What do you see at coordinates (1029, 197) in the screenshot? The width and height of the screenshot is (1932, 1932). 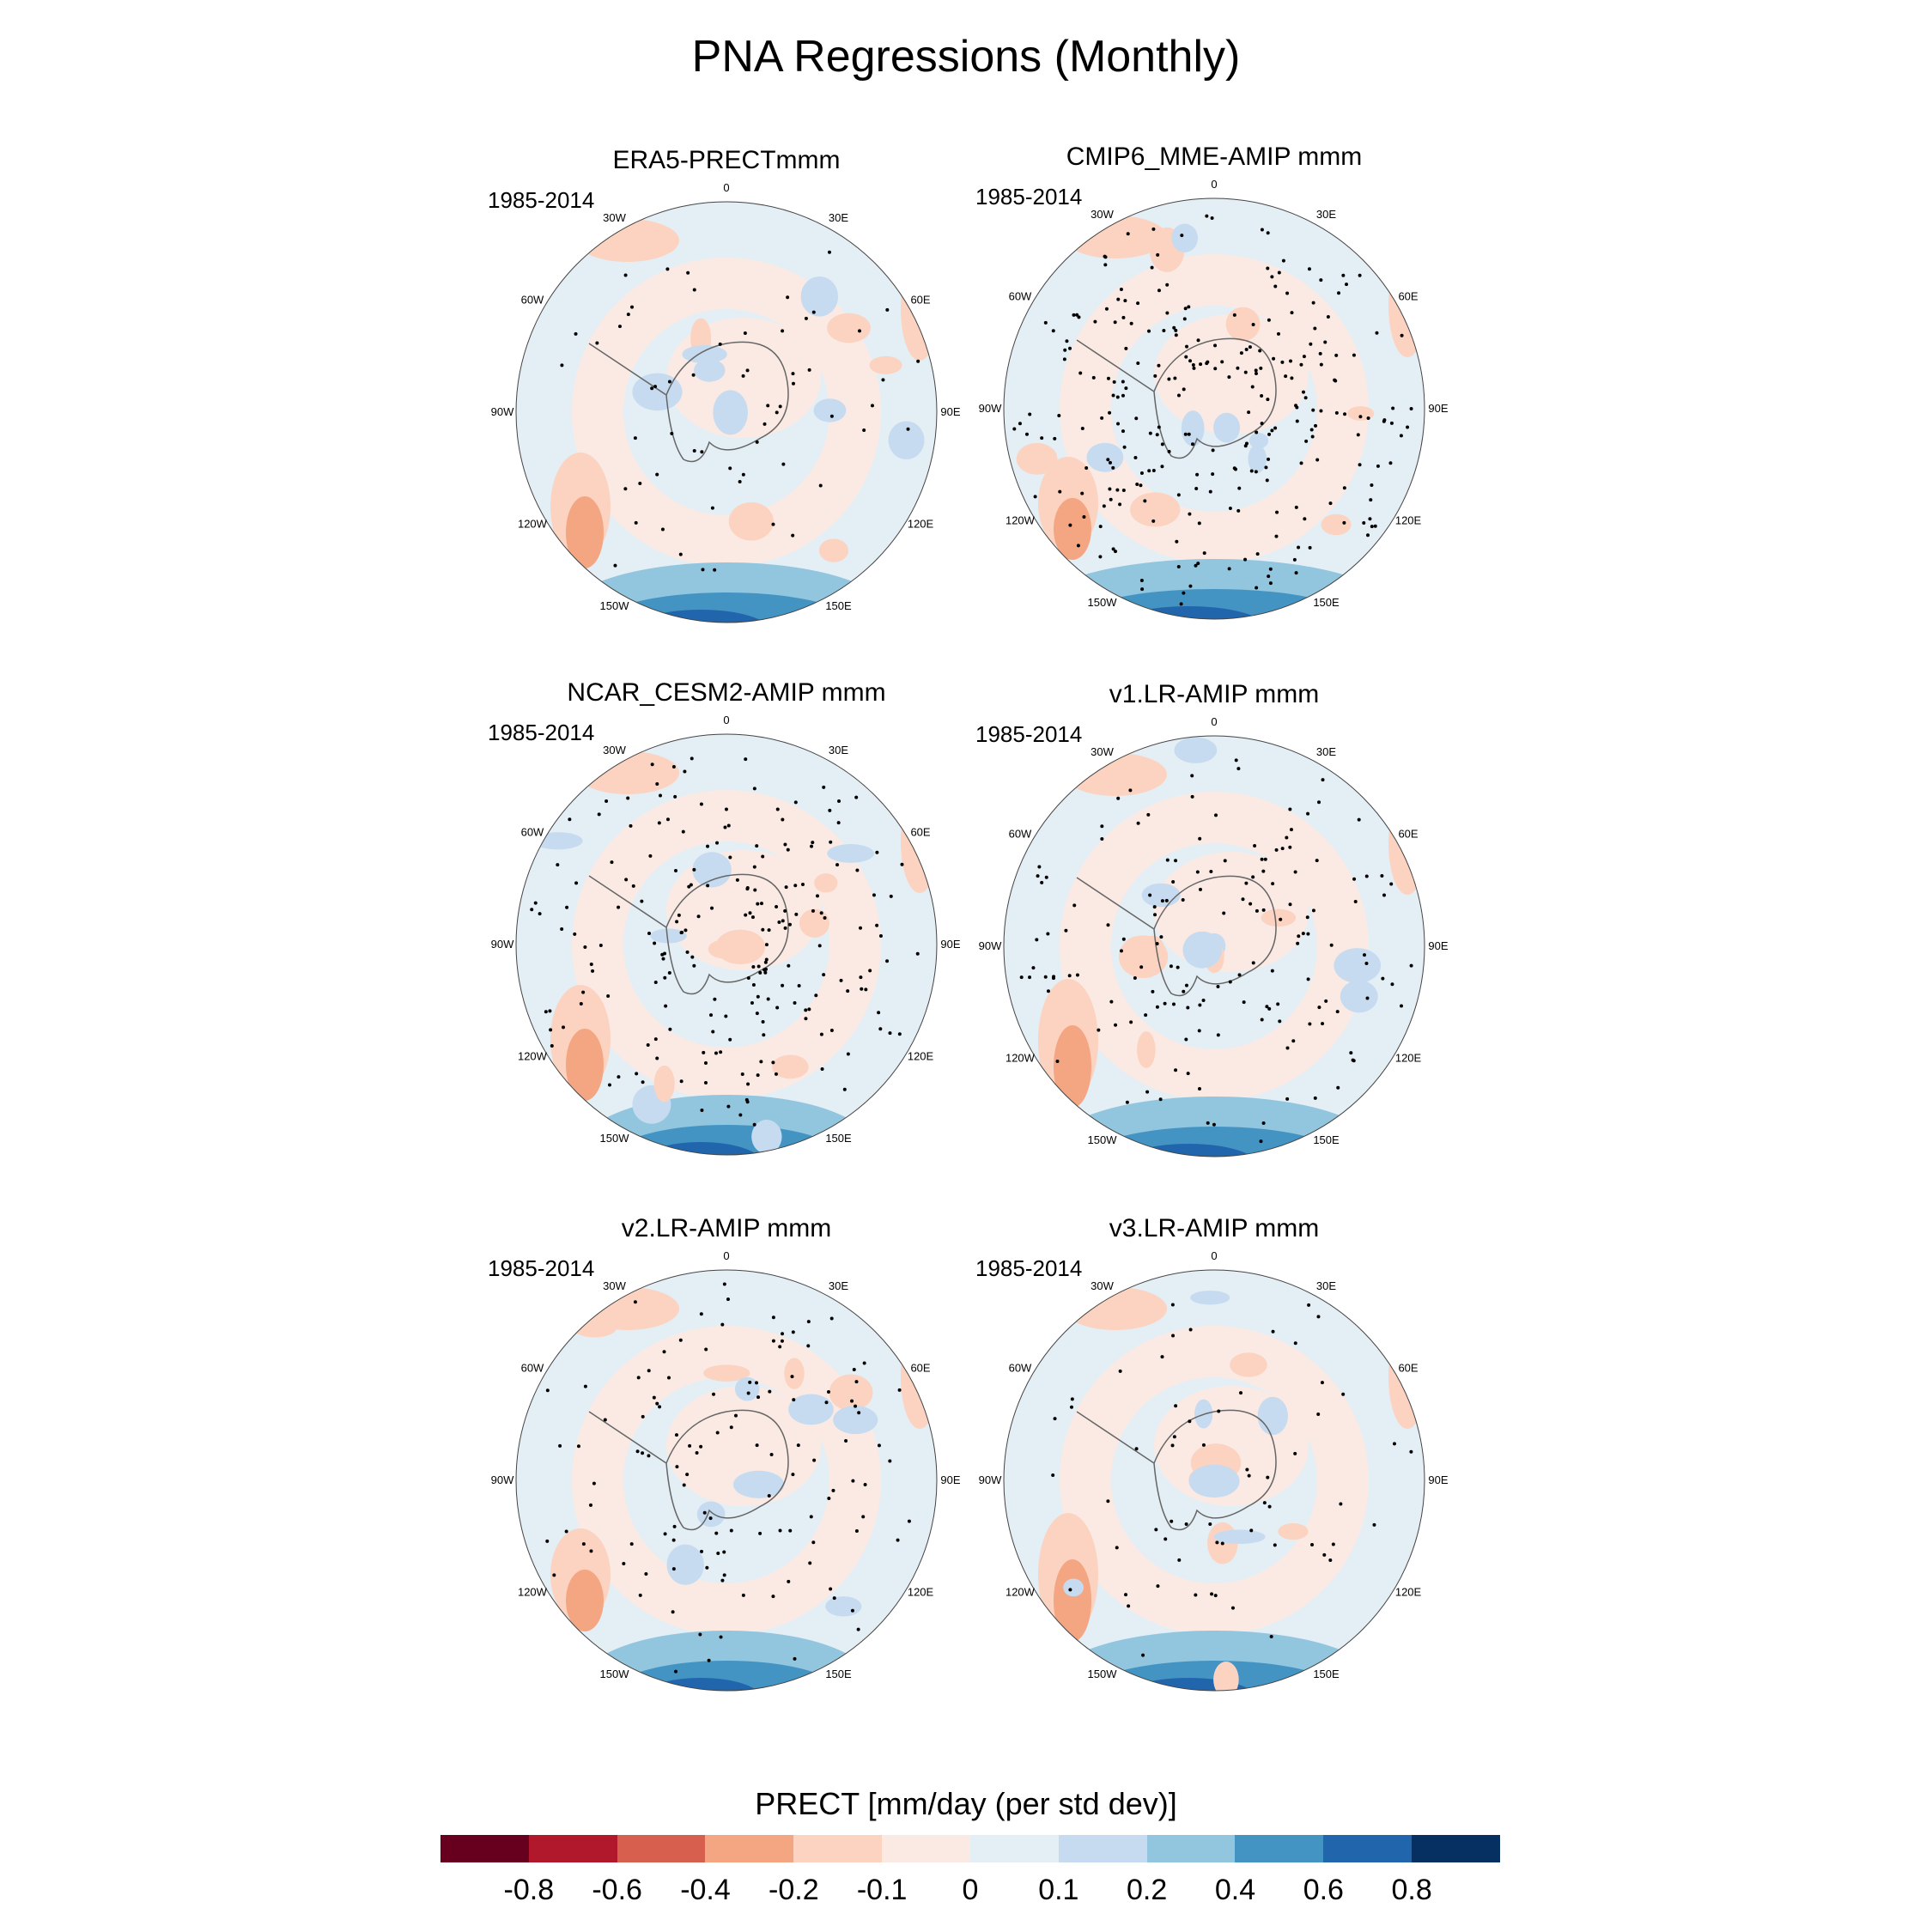 I see `panel-period: 1985-2014` at bounding box center [1029, 197].